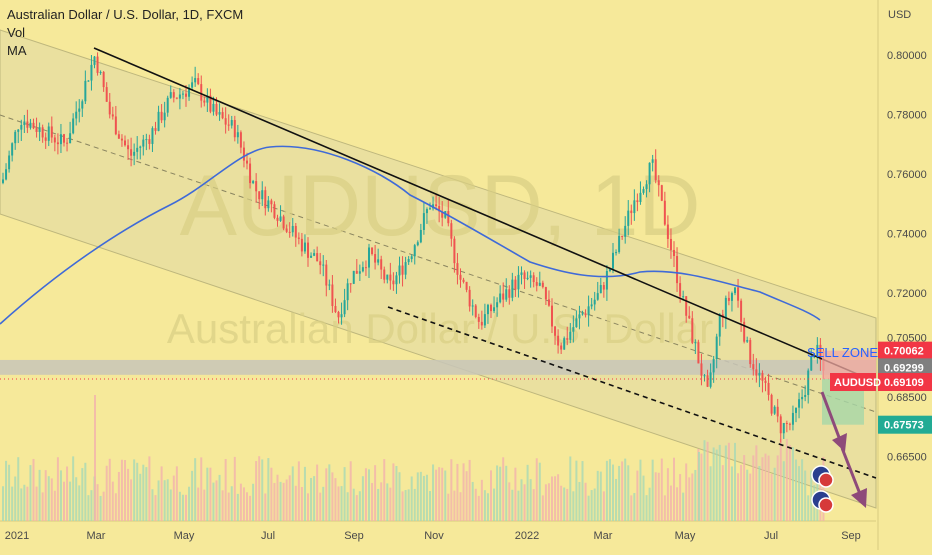 This screenshot has width=932, height=555. Describe the element at coordinates (905, 350) in the screenshot. I see `price-label: 0.70062` at that location.